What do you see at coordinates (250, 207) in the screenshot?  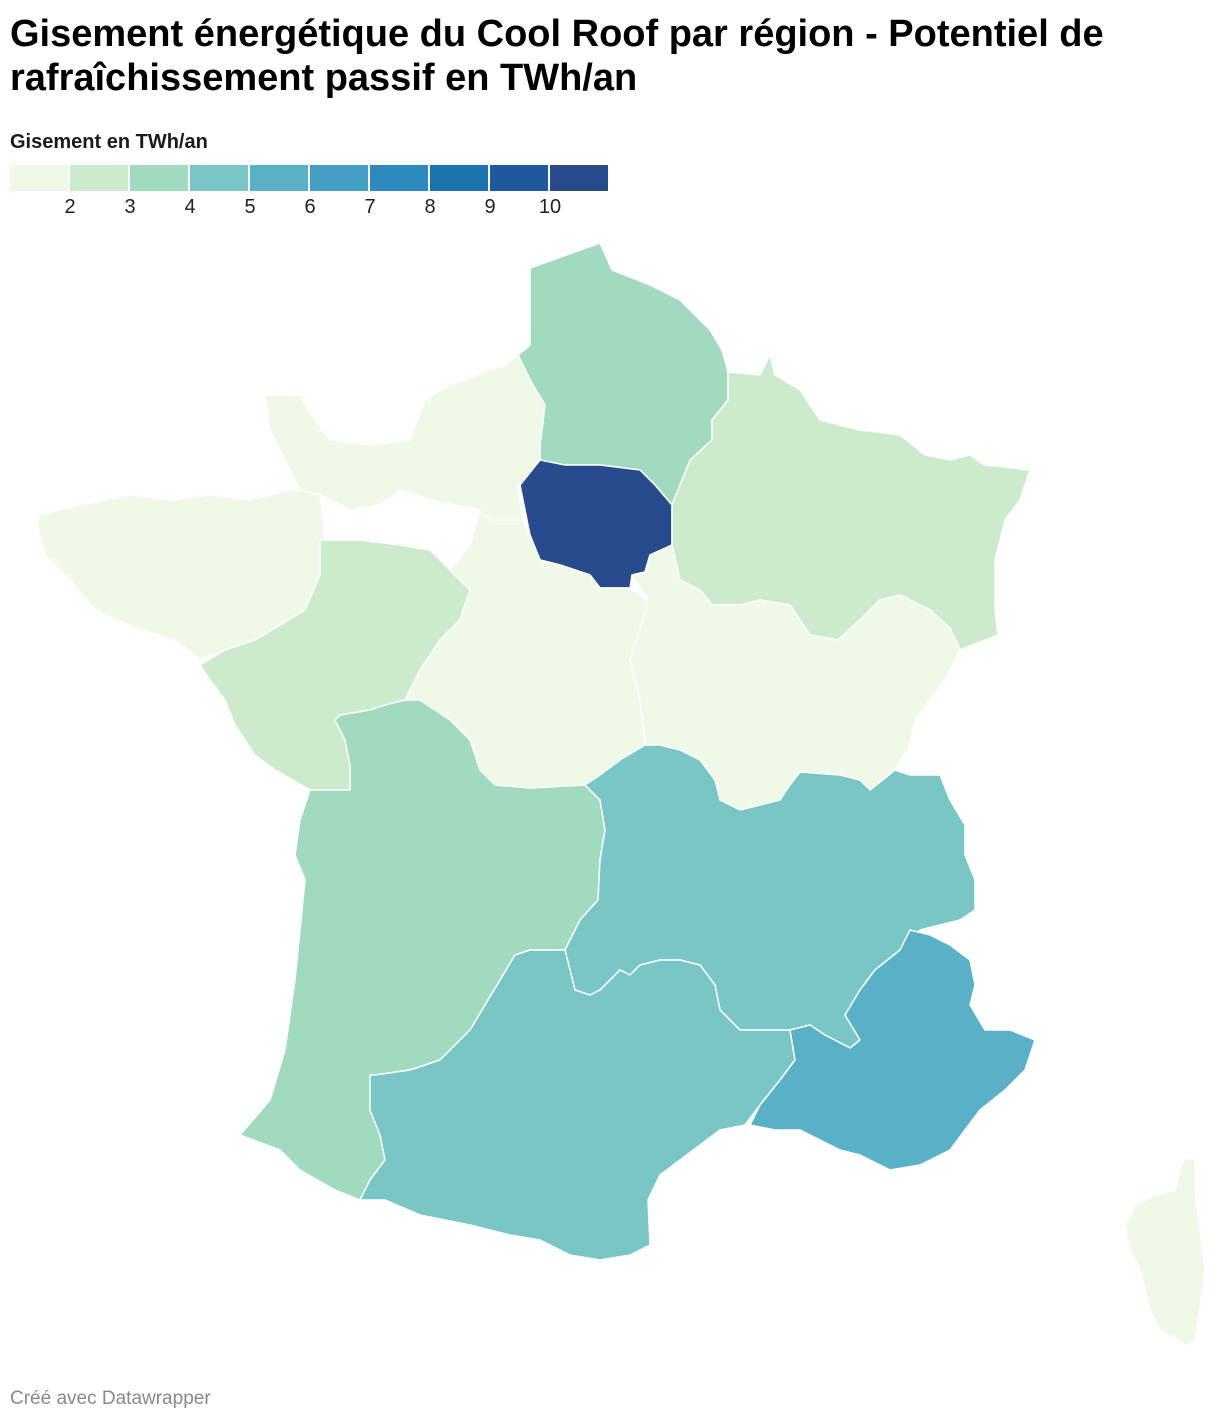 I see `legend-tick-label: 5` at bounding box center [250, 207].